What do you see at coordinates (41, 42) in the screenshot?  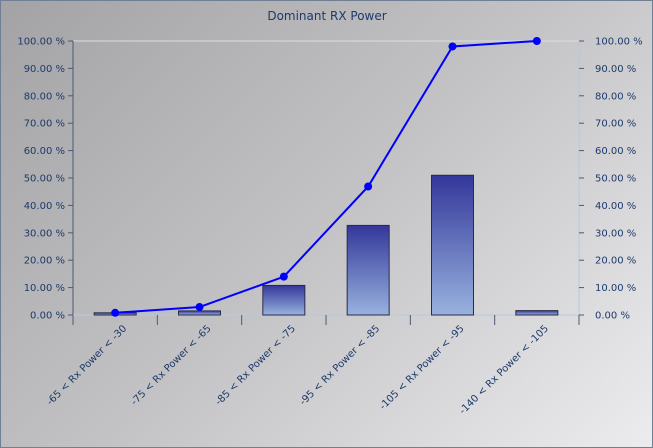 I see `left-tick-label: 100.00 %` at bounding box center [41, 42].